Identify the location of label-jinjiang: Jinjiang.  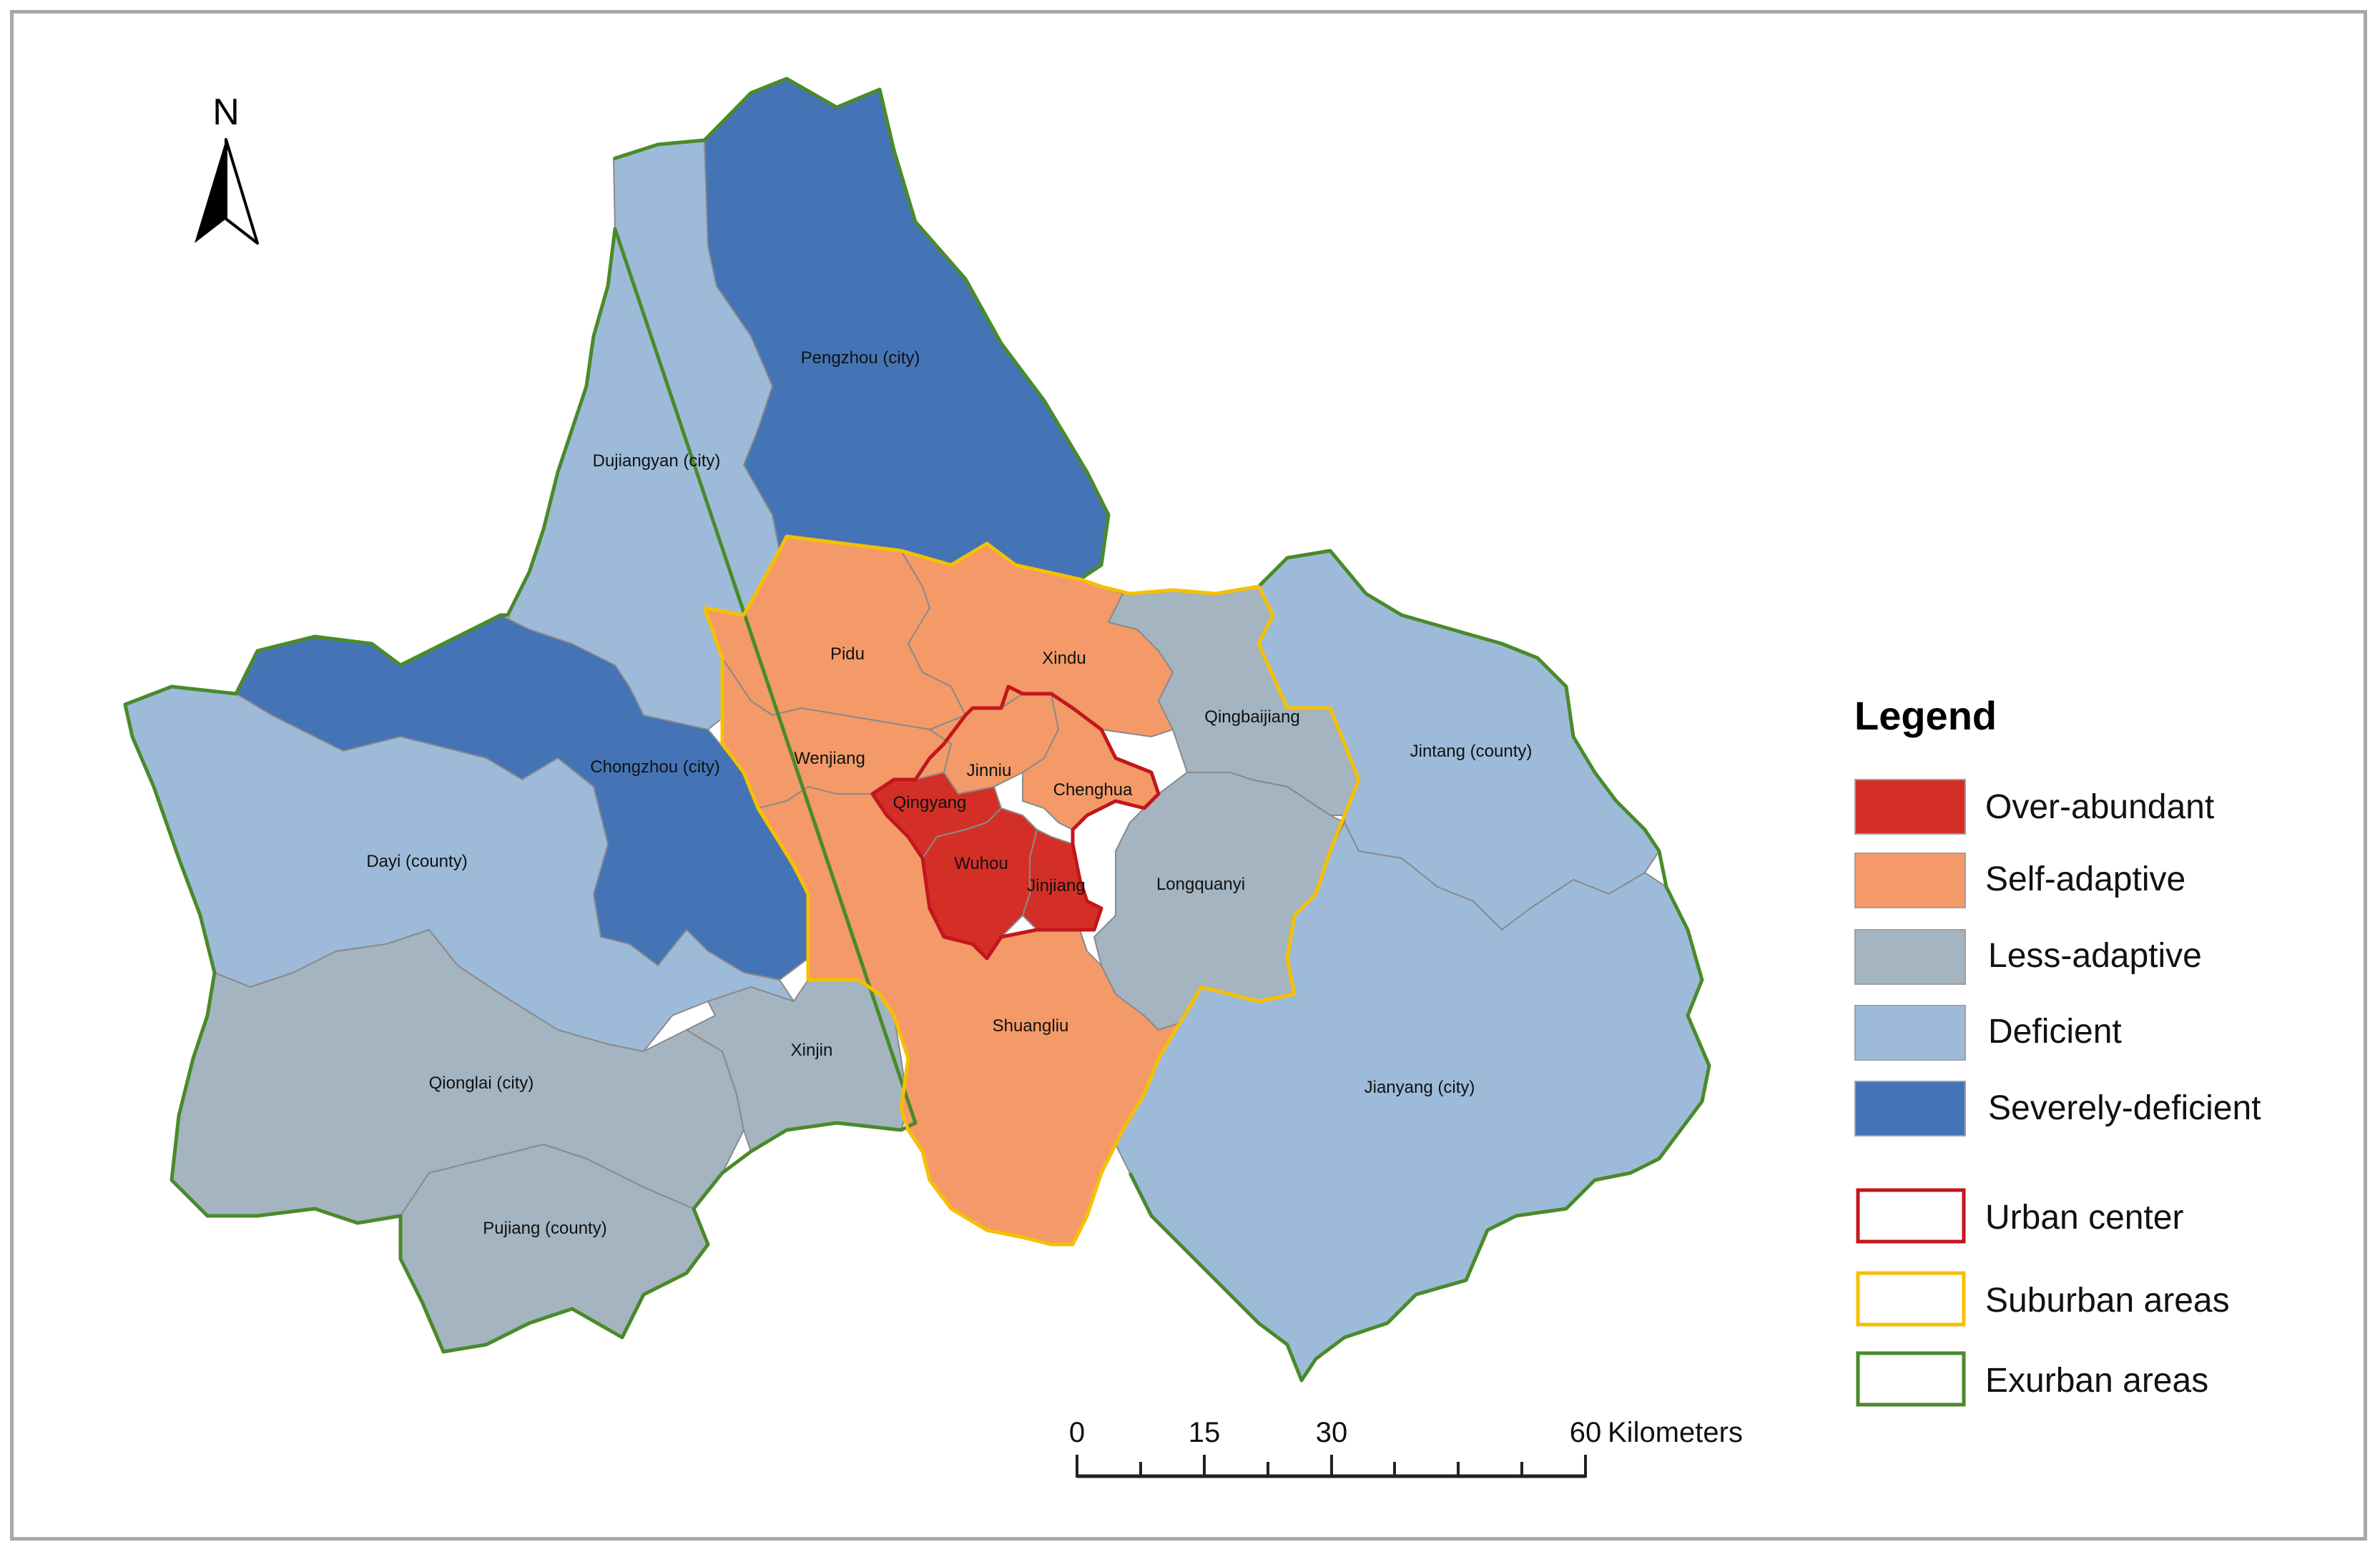
(1056, 885).